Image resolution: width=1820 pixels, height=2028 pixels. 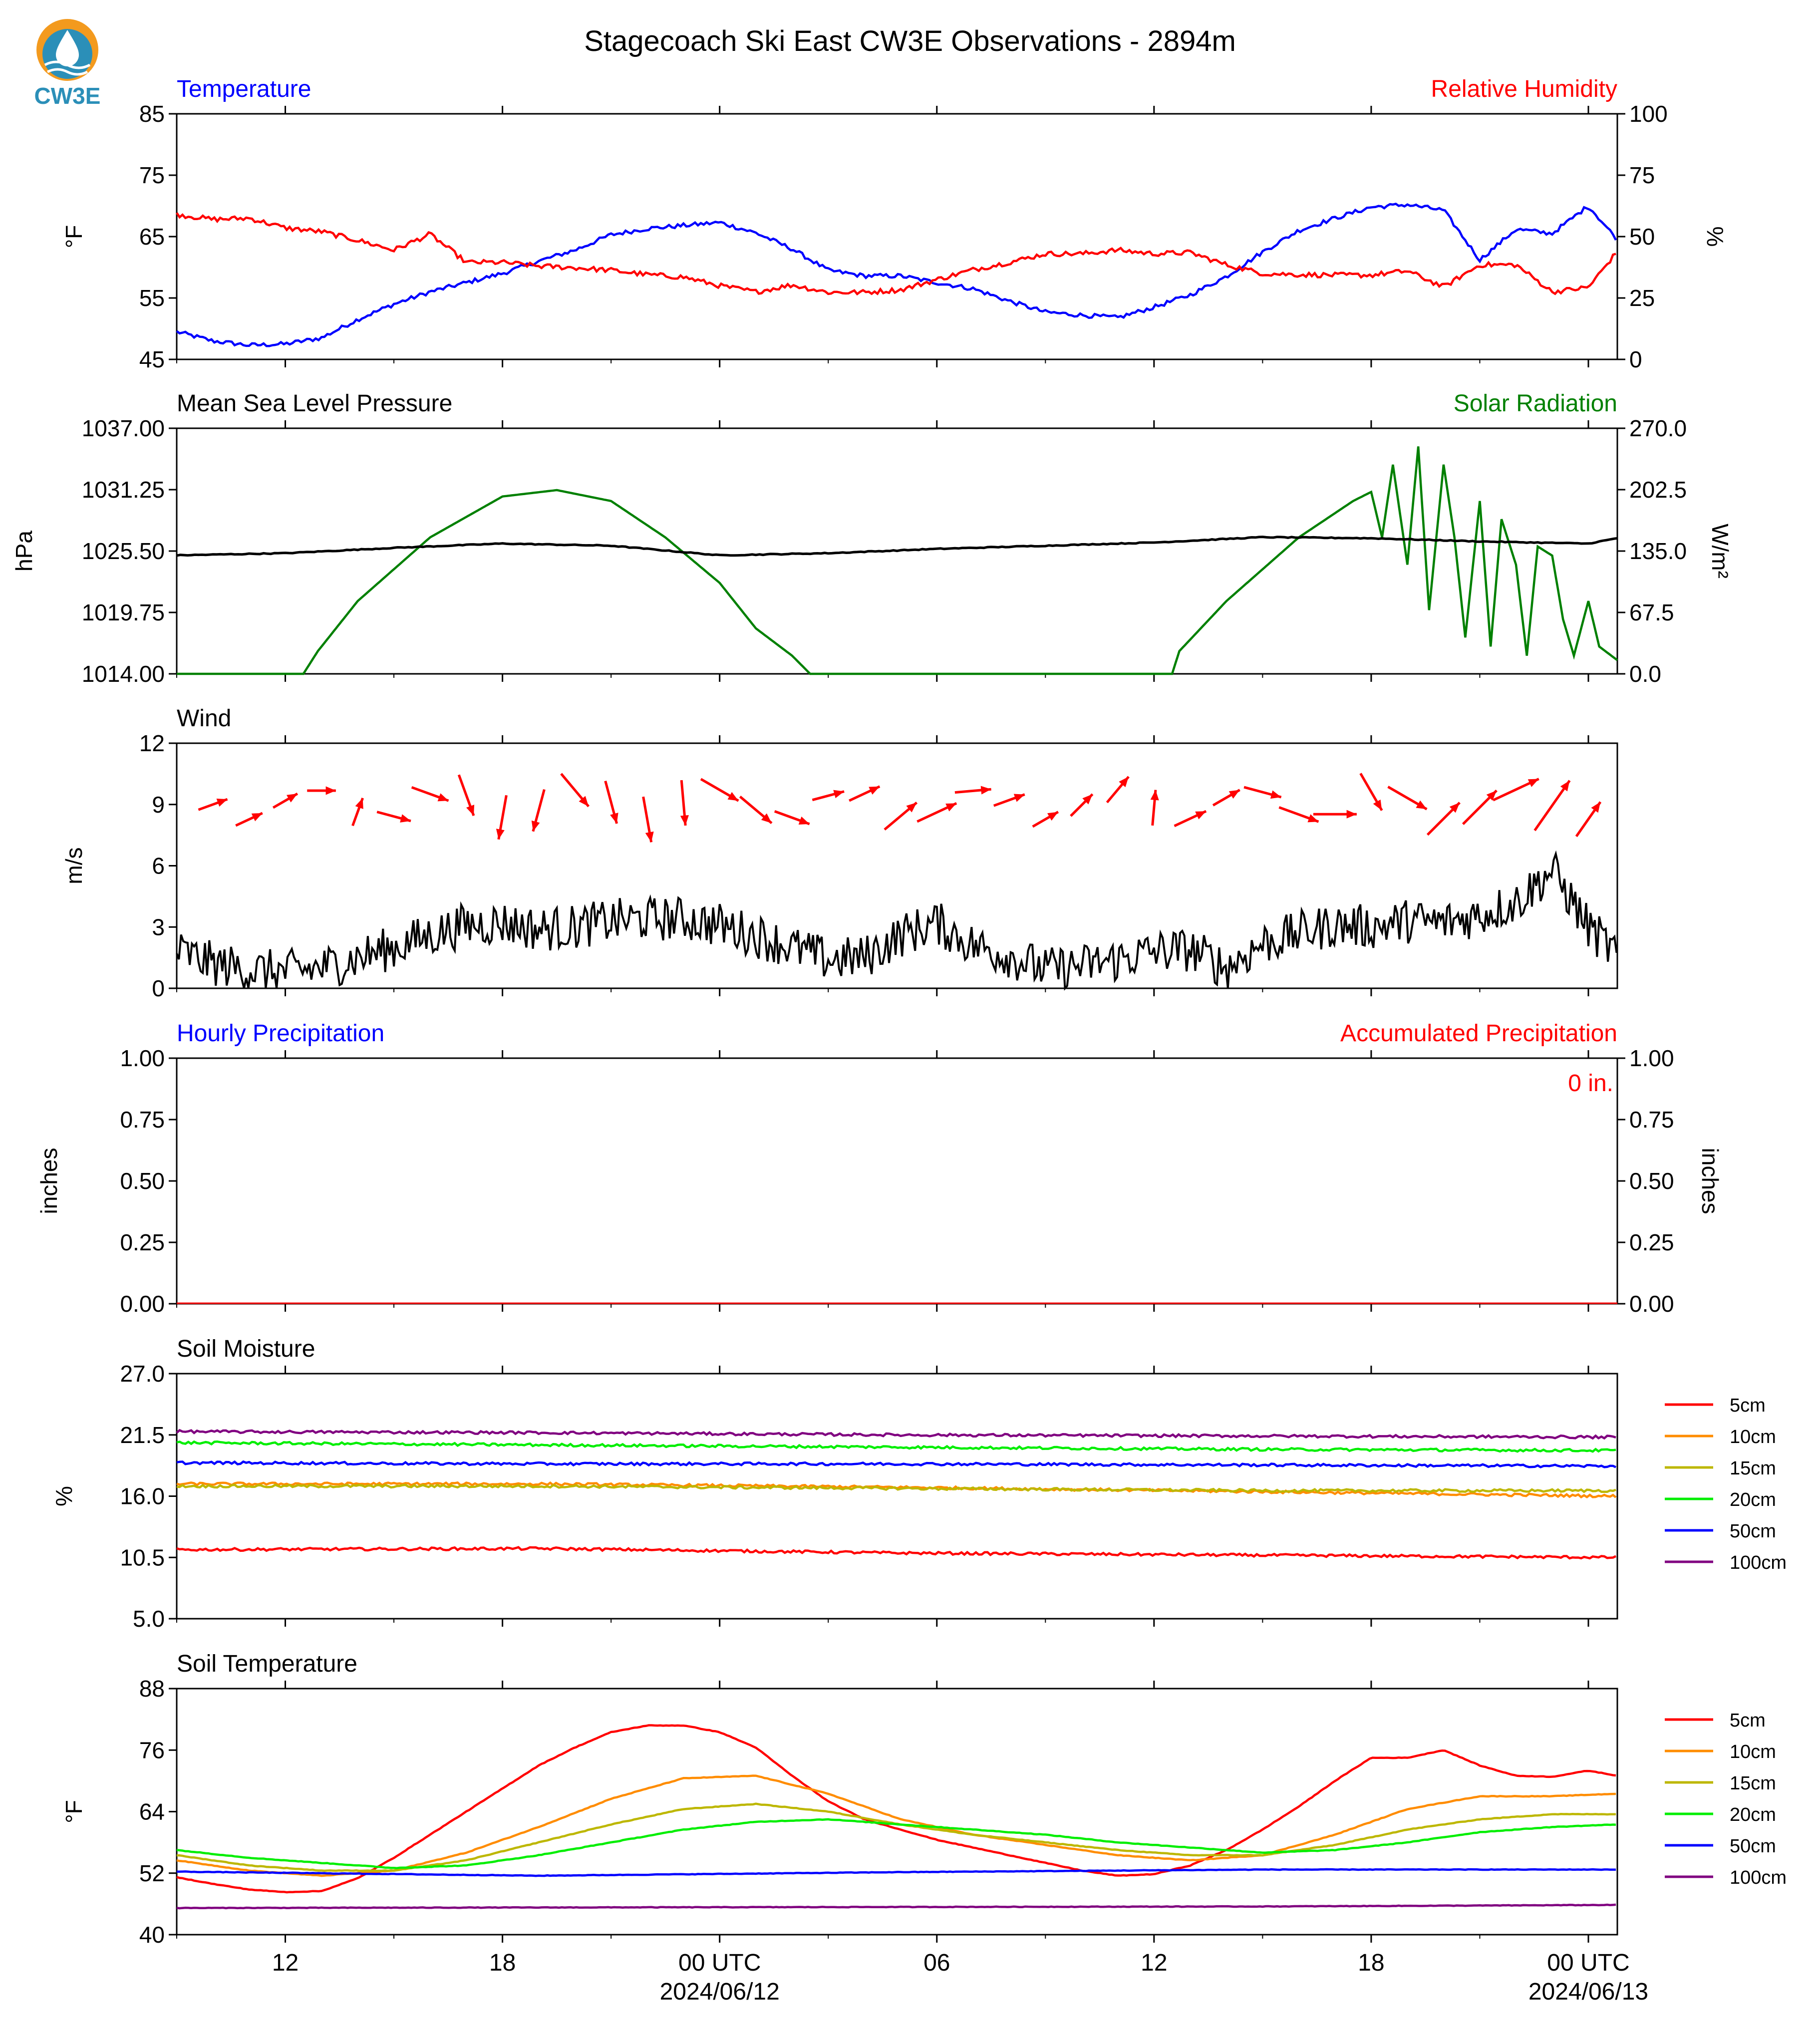 I want to click on y-tick-label-right: 1.00, so click(x=1651, y=1058).